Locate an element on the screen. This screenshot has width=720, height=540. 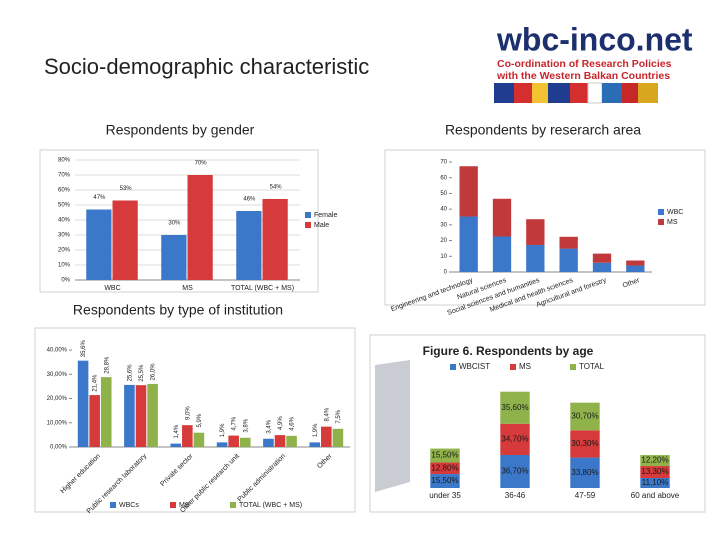
legend-label: TOTAL is located at coordinates (592, 366).